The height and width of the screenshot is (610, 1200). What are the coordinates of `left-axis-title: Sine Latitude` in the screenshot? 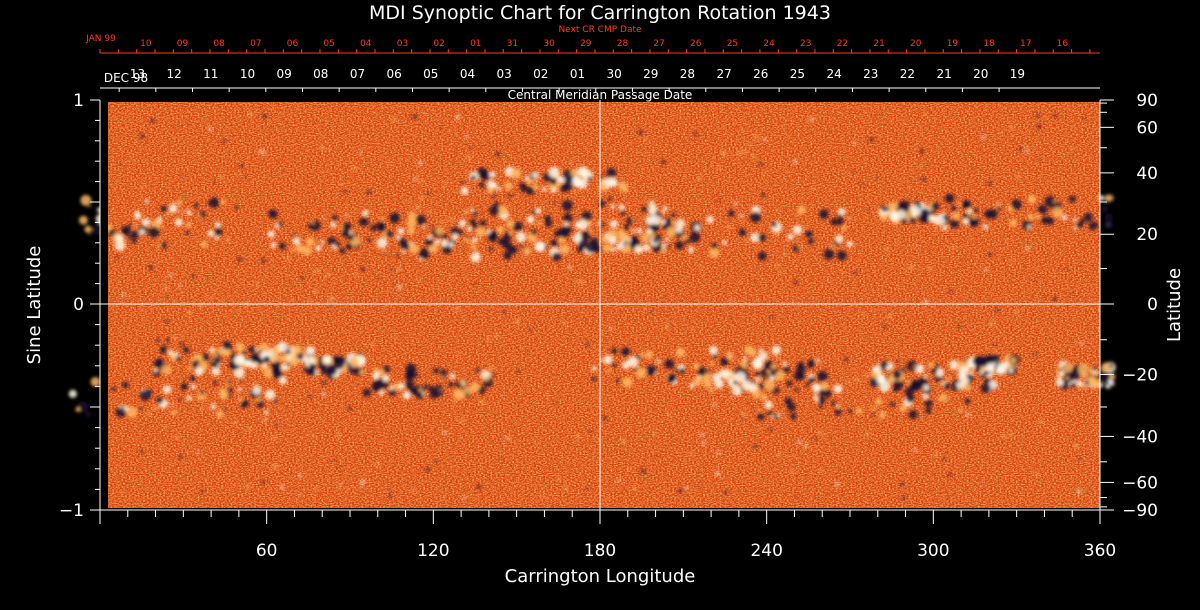 It's located at (34, 305).